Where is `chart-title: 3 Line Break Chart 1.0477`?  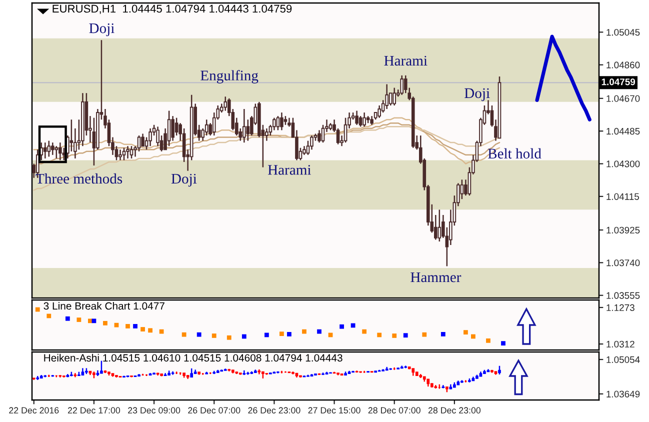 chart-title: 3 Line Break Chart 1.0477 is located at coordinates (104, 306).